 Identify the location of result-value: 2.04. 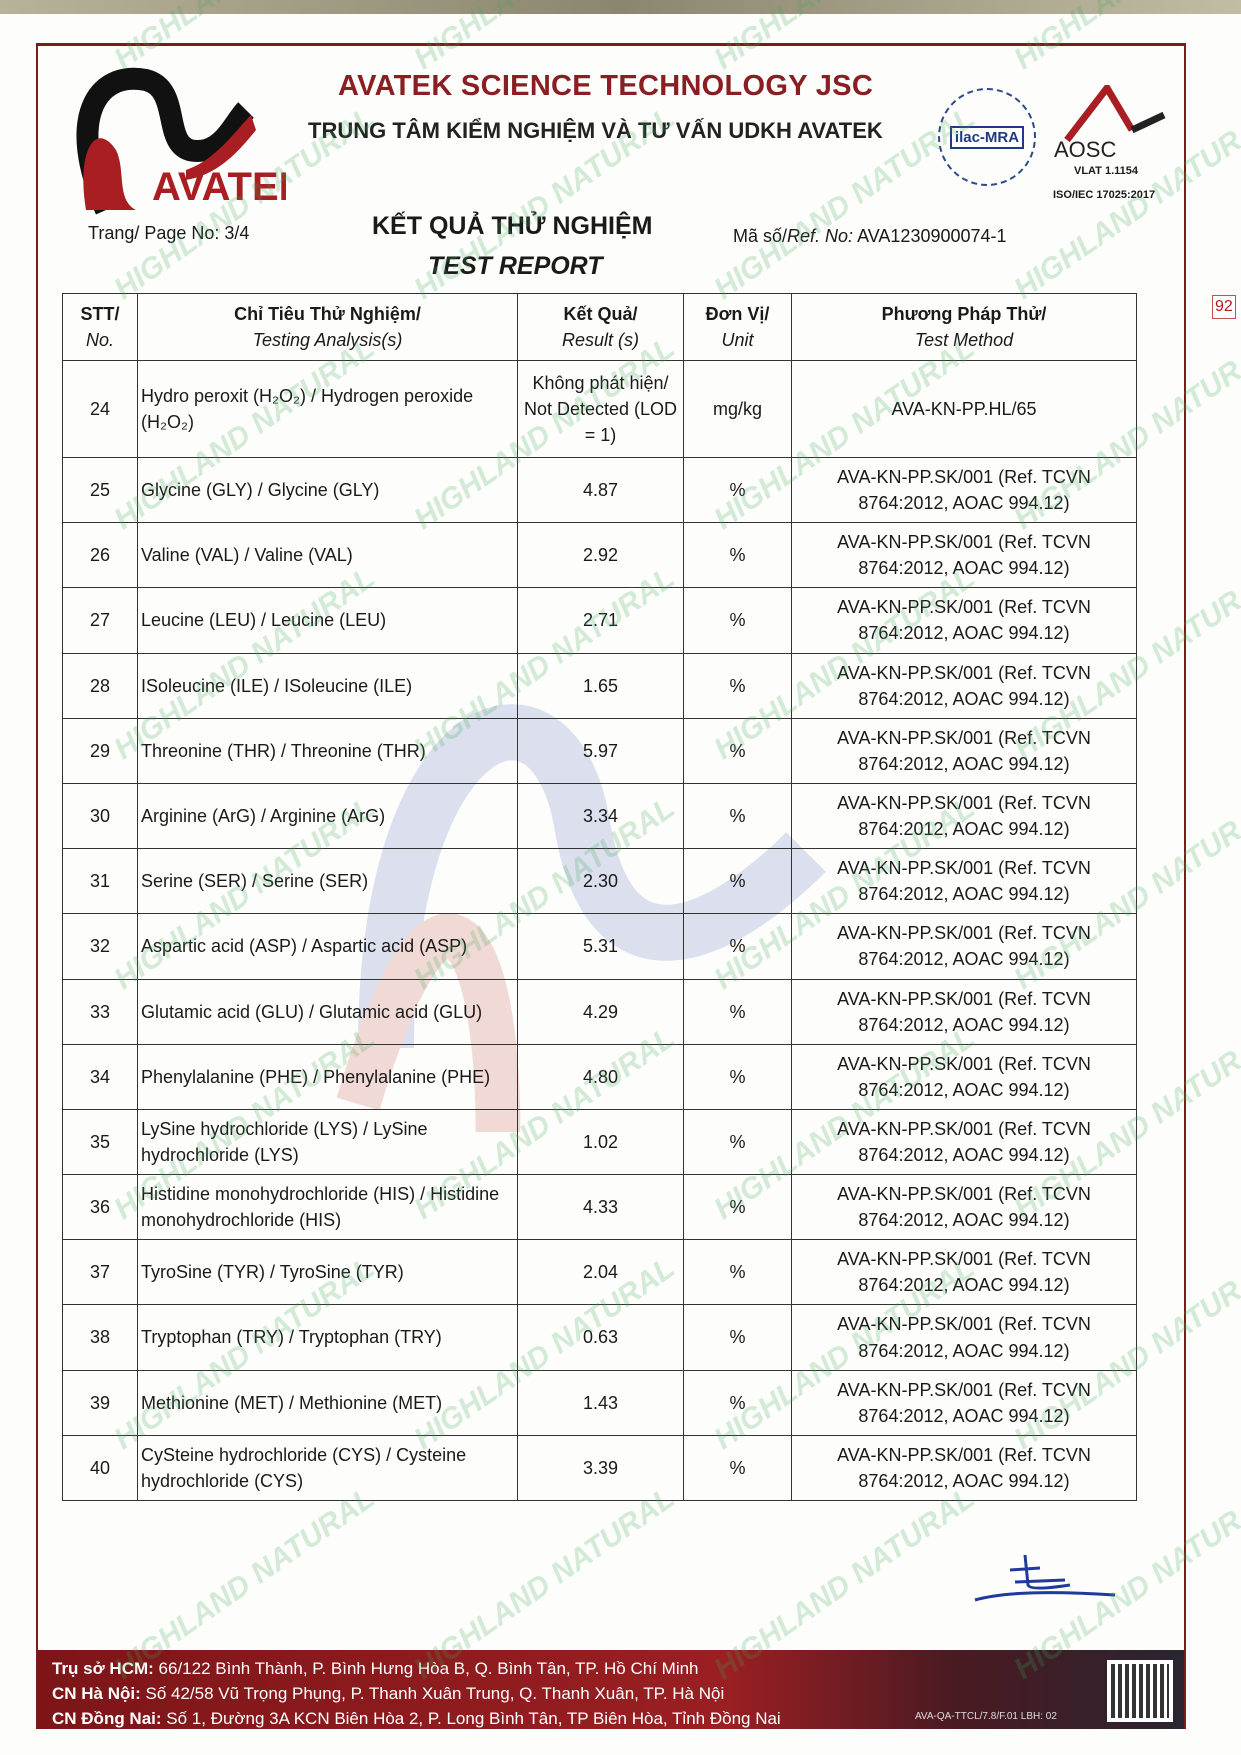
(600, 1272).